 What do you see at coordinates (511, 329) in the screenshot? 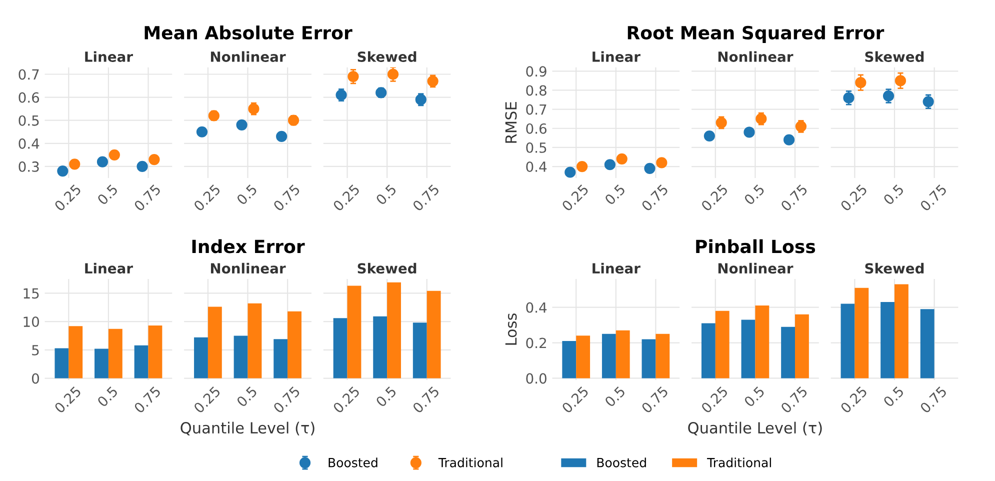
I see `y-axis-title: Loss` at bounding box center [511, 329].